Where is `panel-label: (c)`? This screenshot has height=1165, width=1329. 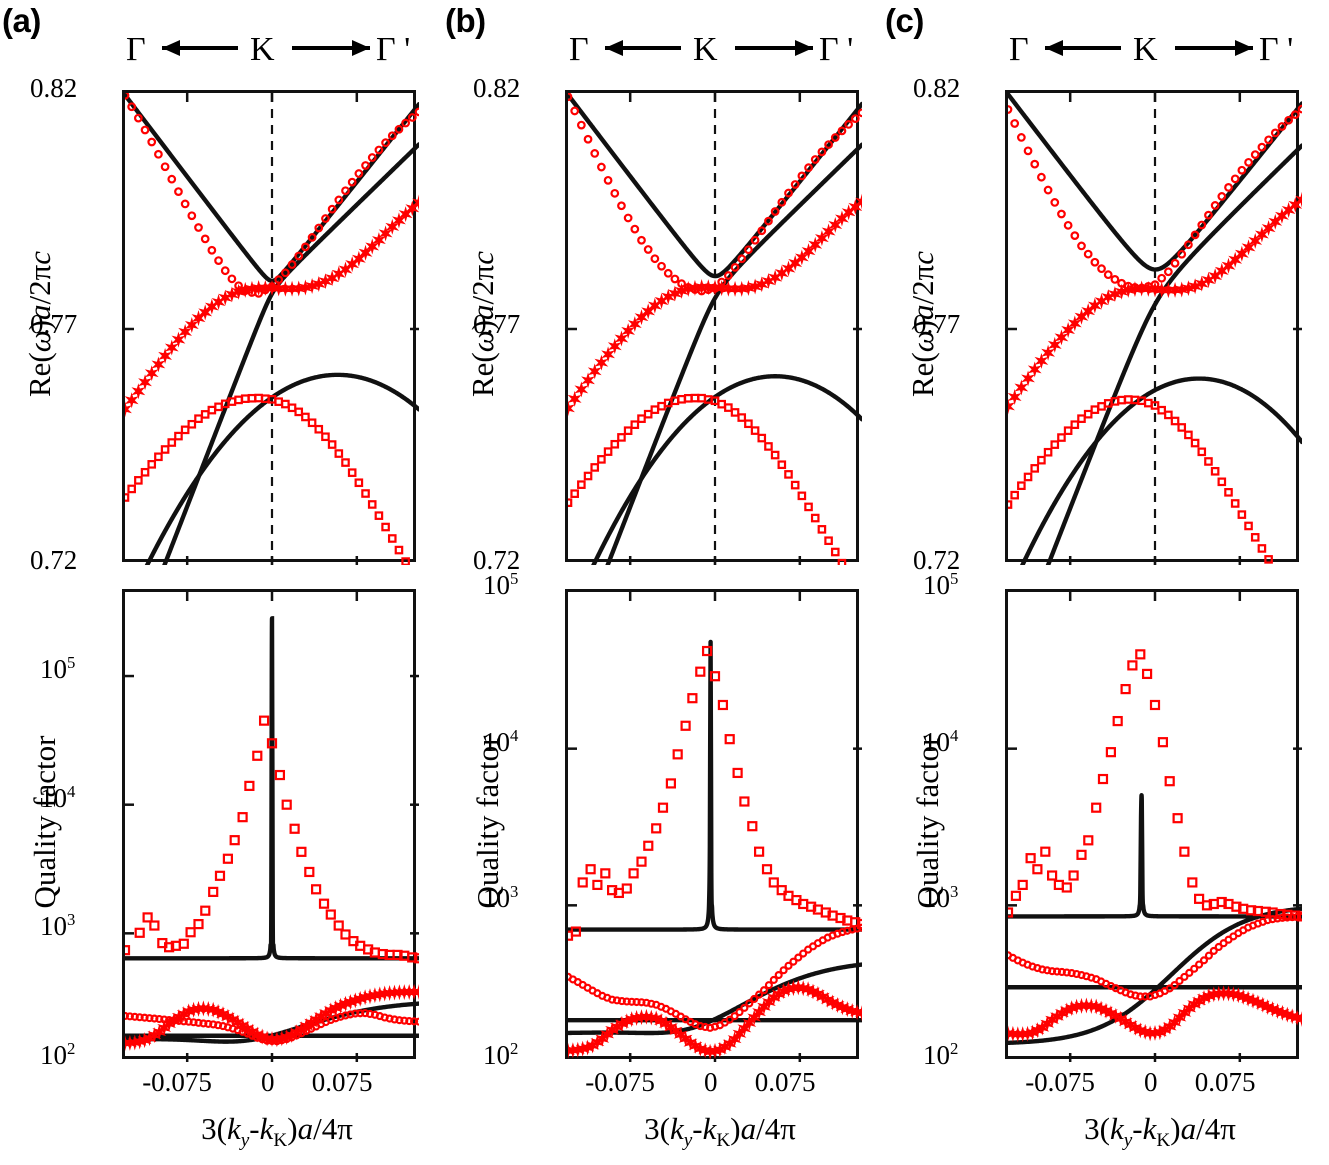 panel-label: (c) is located at coordinates (904, 20).